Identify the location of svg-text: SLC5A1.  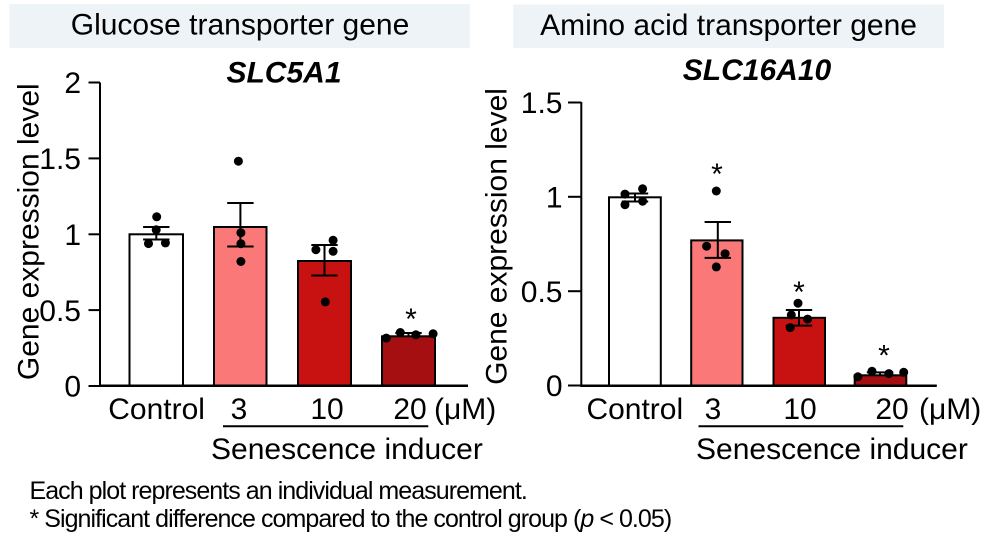
(283, 73).